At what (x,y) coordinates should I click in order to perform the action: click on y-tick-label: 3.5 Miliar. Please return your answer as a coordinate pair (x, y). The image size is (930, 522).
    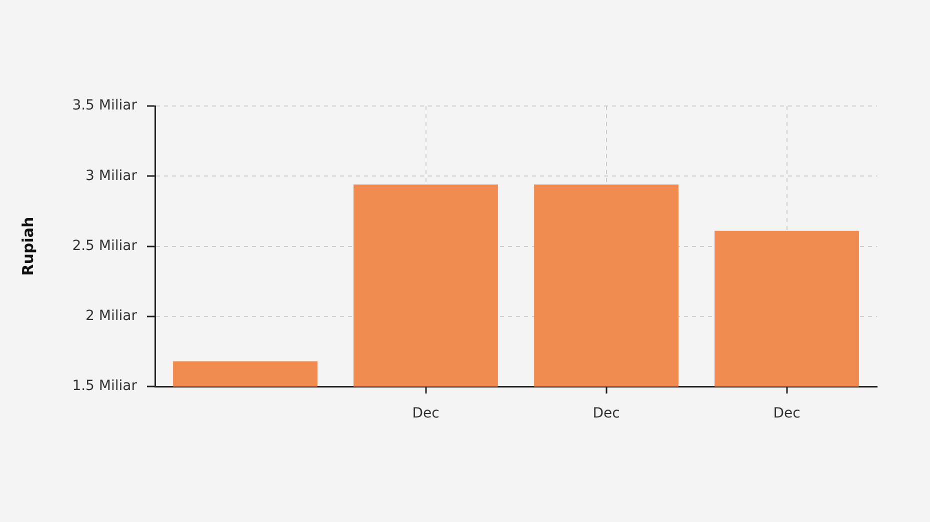
    Looking at the image, I should click on (105, 106).